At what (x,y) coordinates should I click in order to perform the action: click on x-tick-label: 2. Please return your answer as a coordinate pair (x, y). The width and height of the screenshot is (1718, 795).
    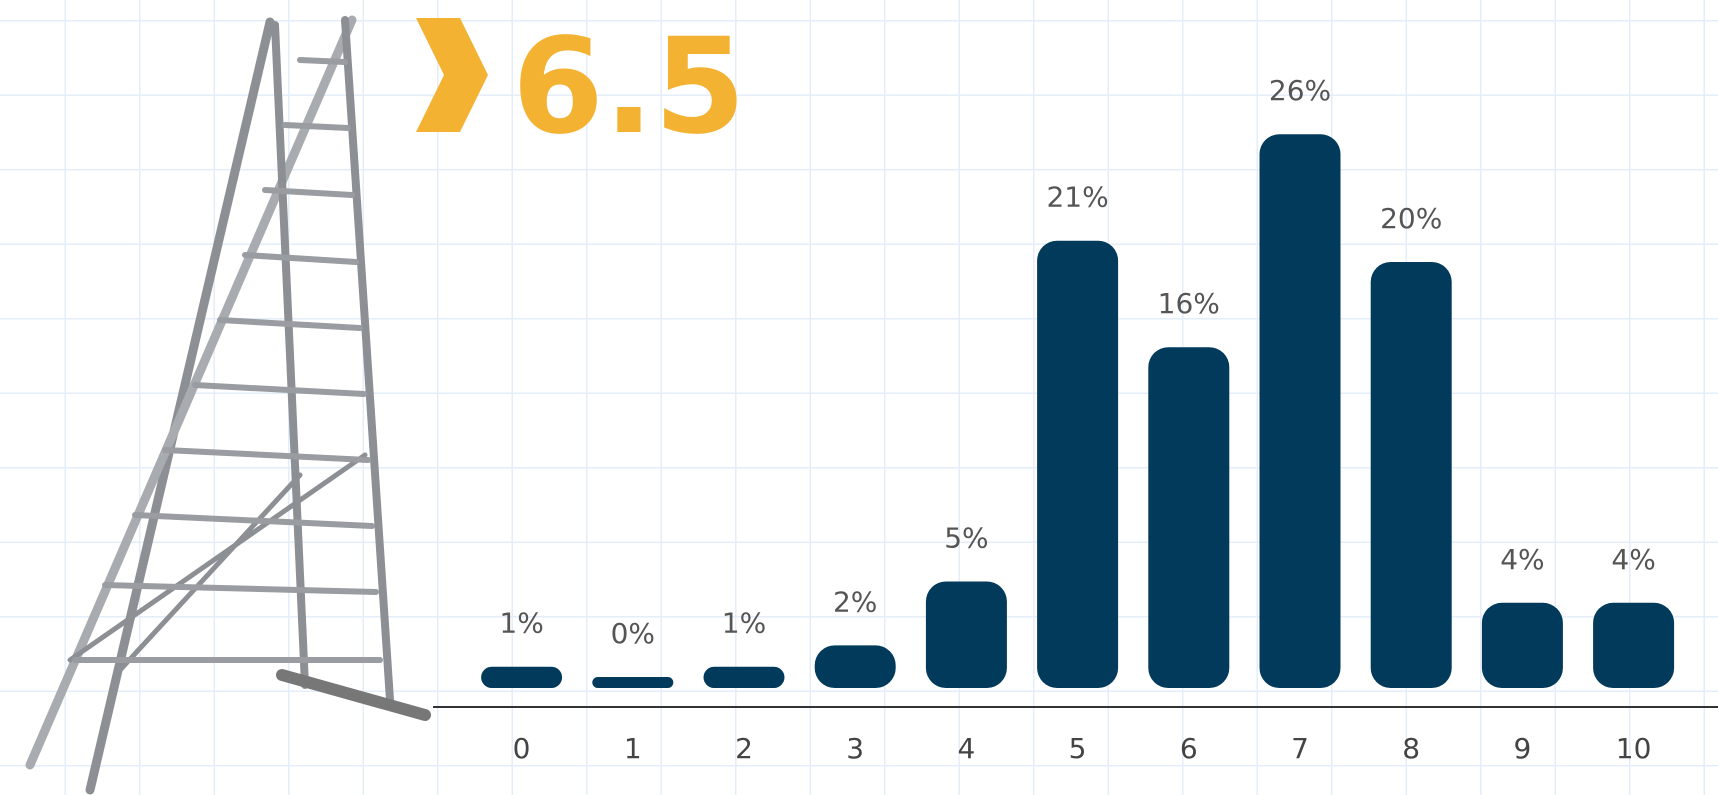
    Looking at the image, I should click on (744, 748).